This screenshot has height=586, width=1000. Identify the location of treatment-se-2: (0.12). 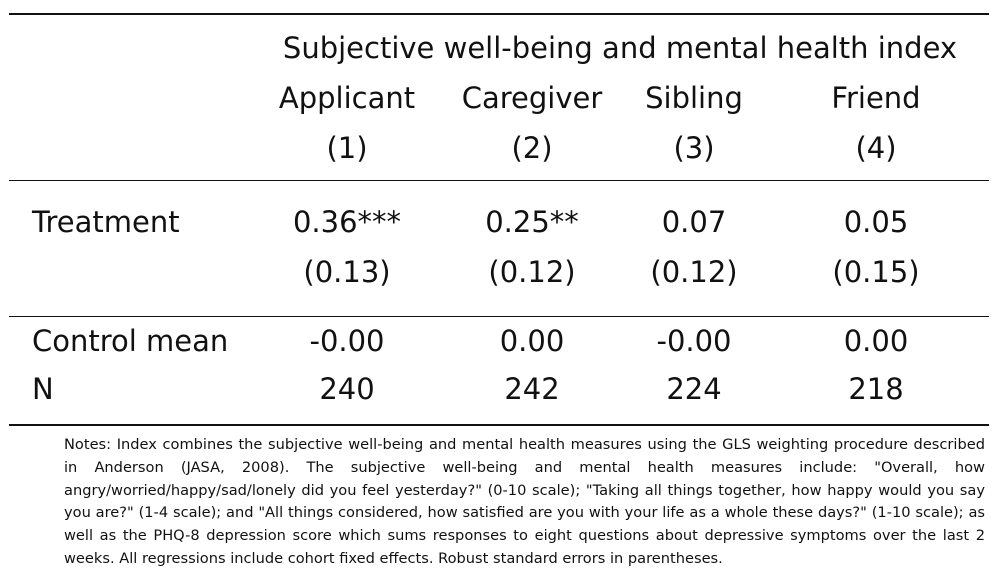
(532, 272).